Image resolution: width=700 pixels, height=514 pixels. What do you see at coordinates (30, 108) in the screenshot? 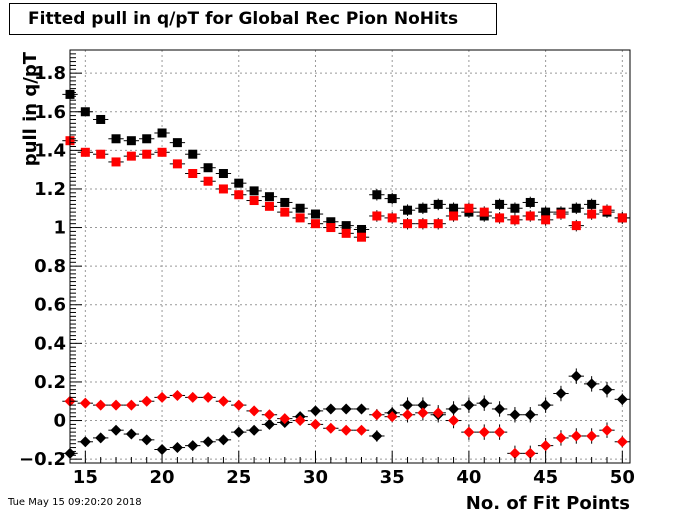
I see `y-axis-title: pull in q/pT` at bounding box center [30, 108].